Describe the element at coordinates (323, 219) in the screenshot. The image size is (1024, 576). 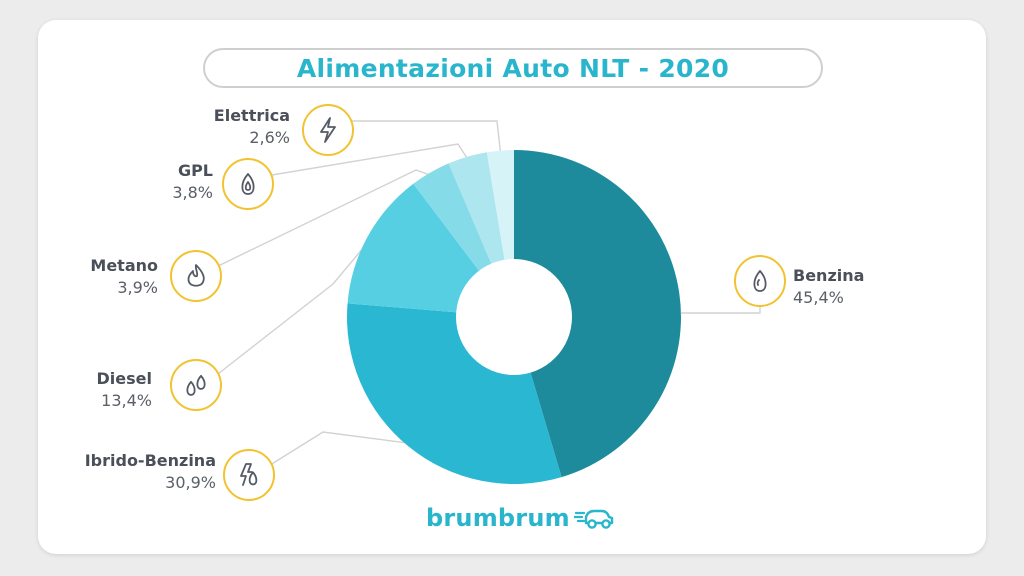
I see `leader-line-metano` at that location.